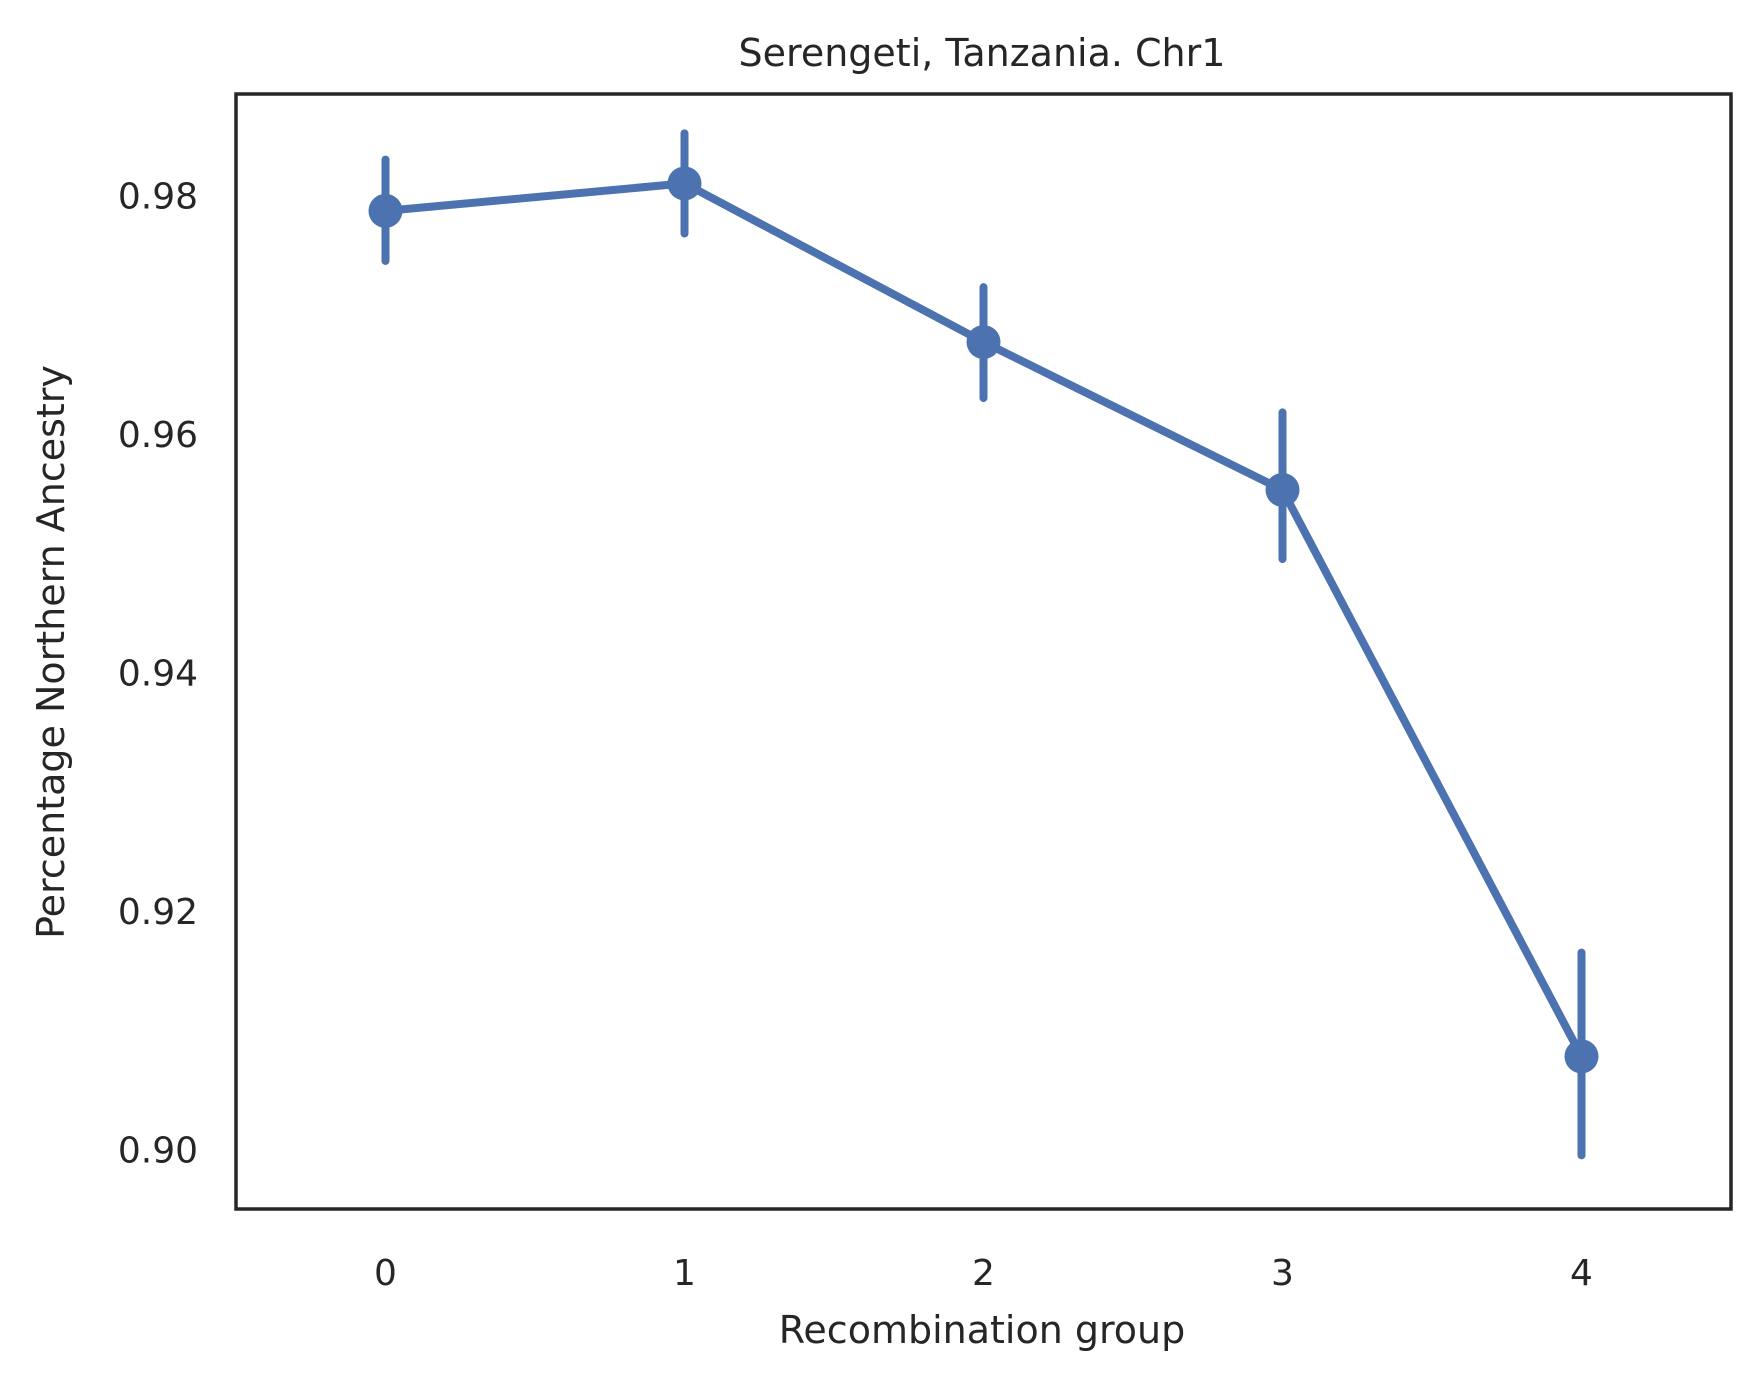 The height and width of the screenshot is (1381, 1754). Describe the element at coordinates (1581, 1273) in the screenshot. I see `x-tick-label: 4` at that location.